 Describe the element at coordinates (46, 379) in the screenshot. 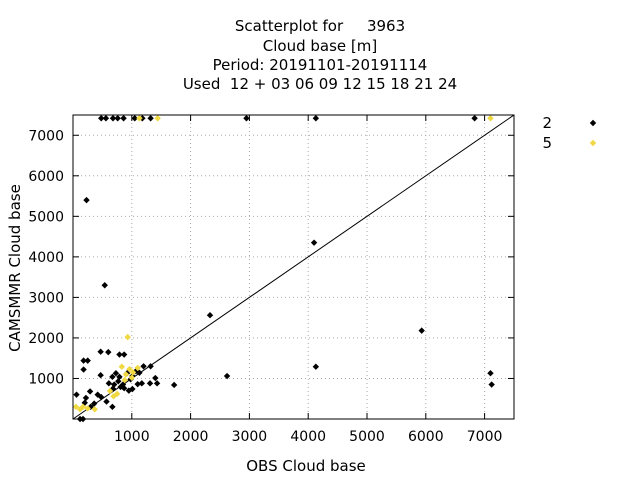

I see `y-tick-label: 1000` at that location.